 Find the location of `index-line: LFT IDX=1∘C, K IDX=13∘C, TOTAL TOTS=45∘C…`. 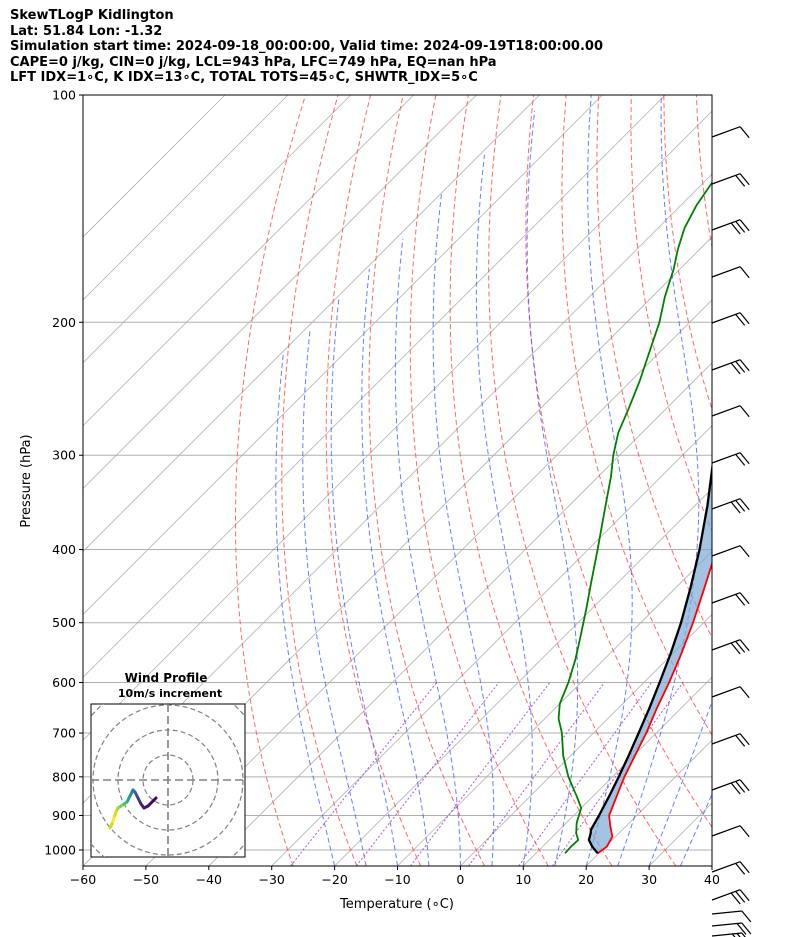

index-line: LFT IDX=1∘C, K IDX=13∘C, TOTAL TOTS=45∘C… is located at coordinates (244, 77).